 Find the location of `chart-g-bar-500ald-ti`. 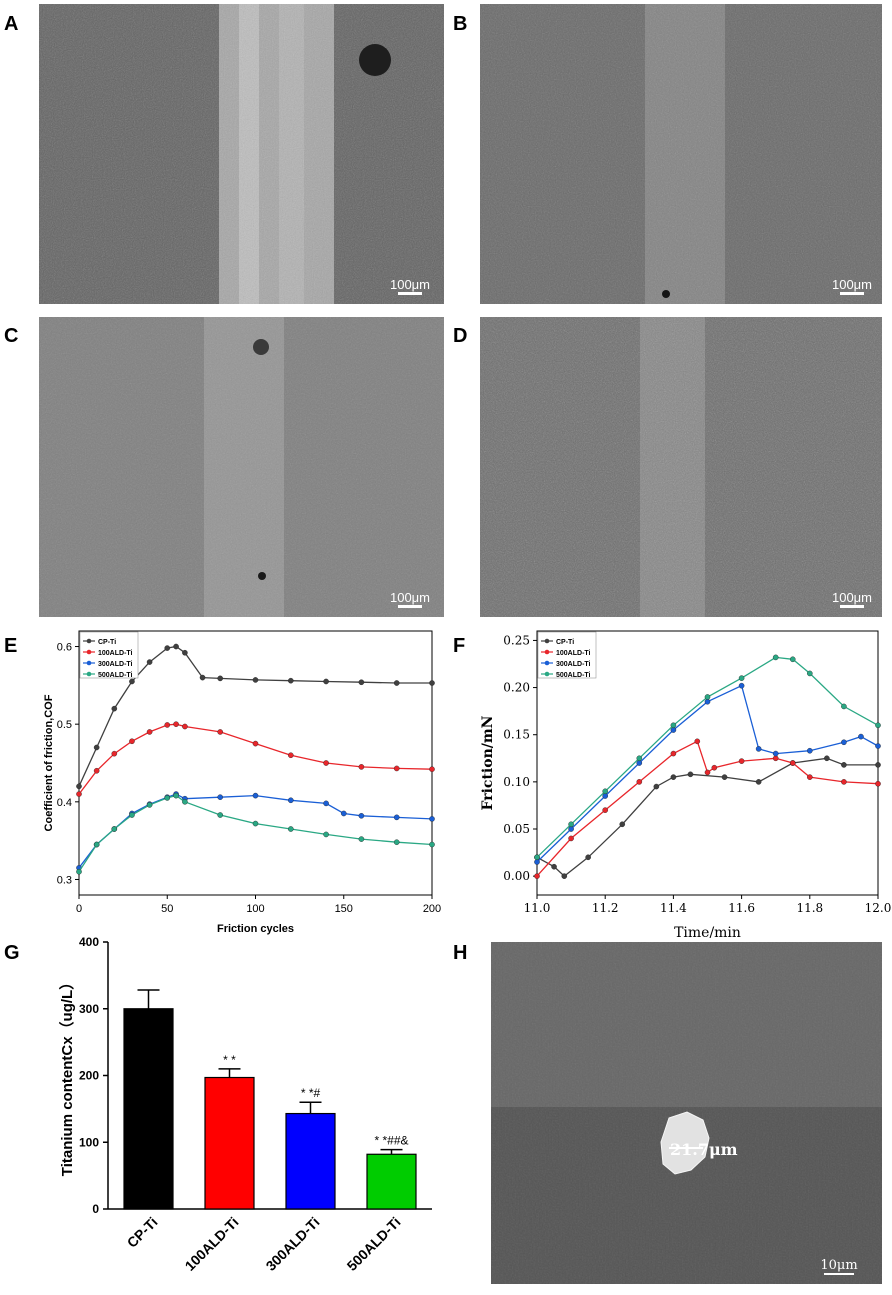

chart-g-bar-500ald-ti is located at coordinates (391, 1181).